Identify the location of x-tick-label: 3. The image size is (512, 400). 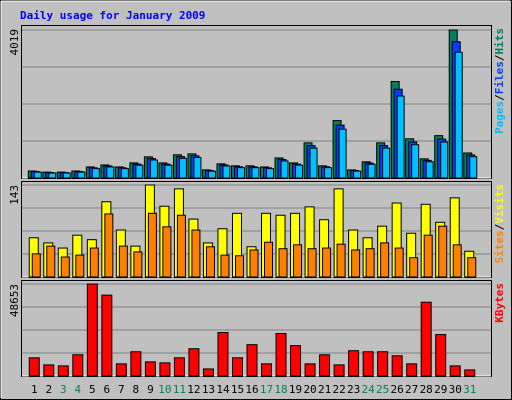
(63, 389).